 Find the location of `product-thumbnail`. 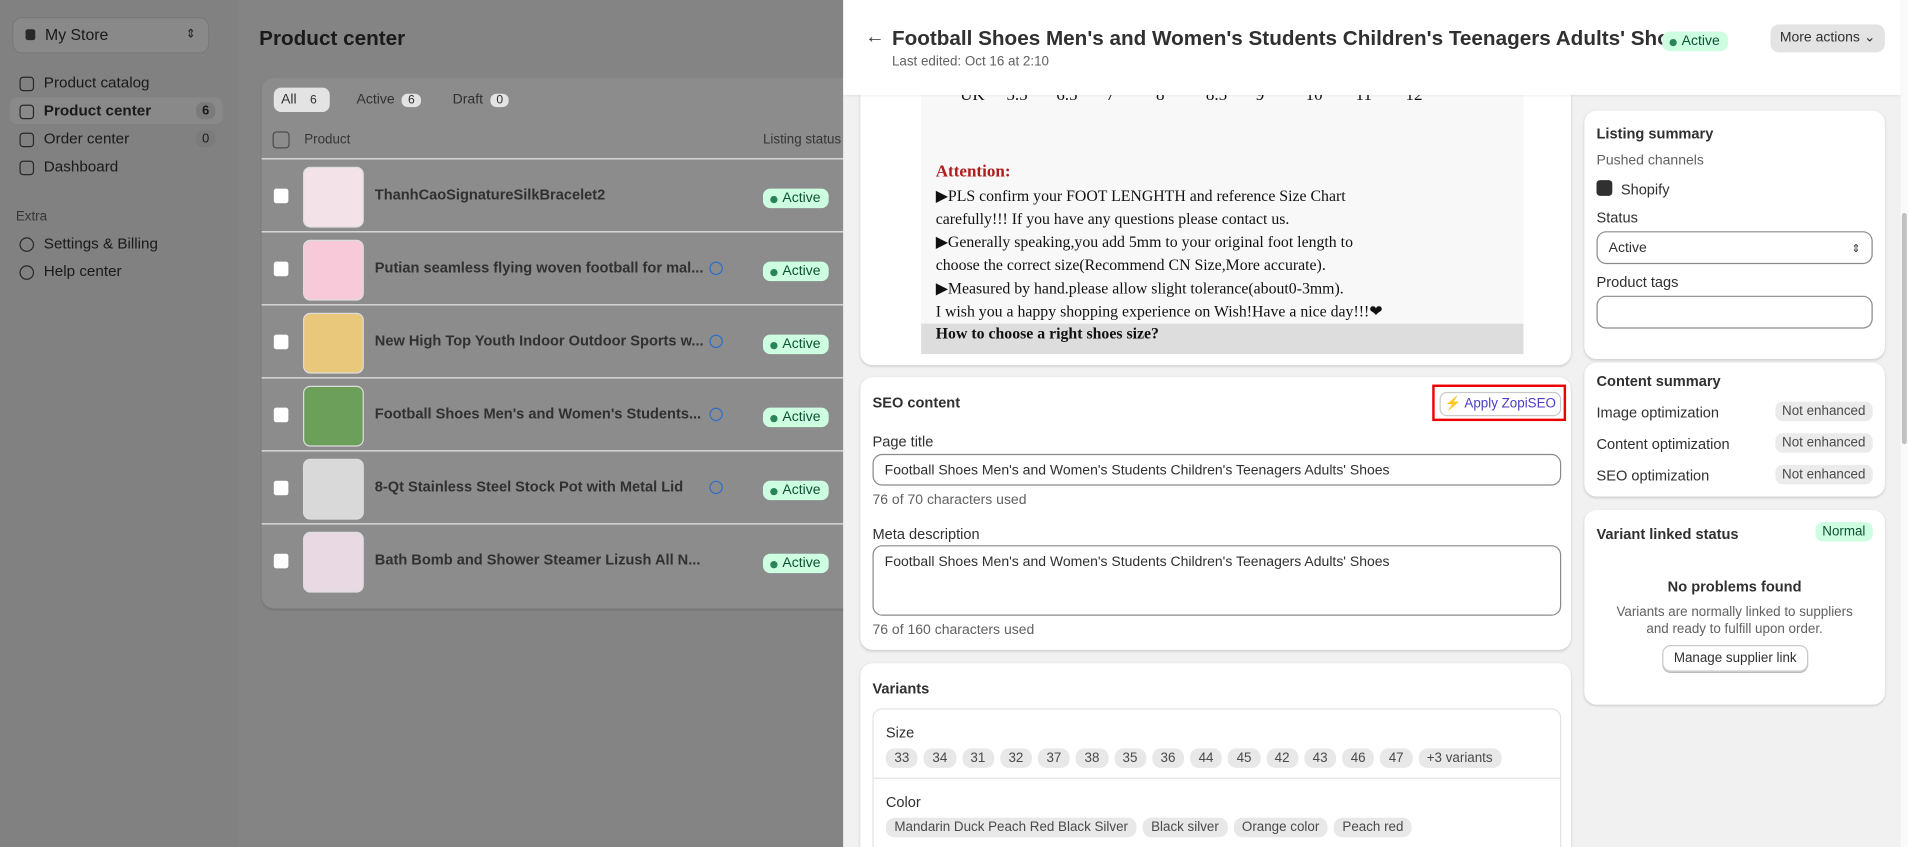

product-thumbnail is located at coordinates (333, 562).